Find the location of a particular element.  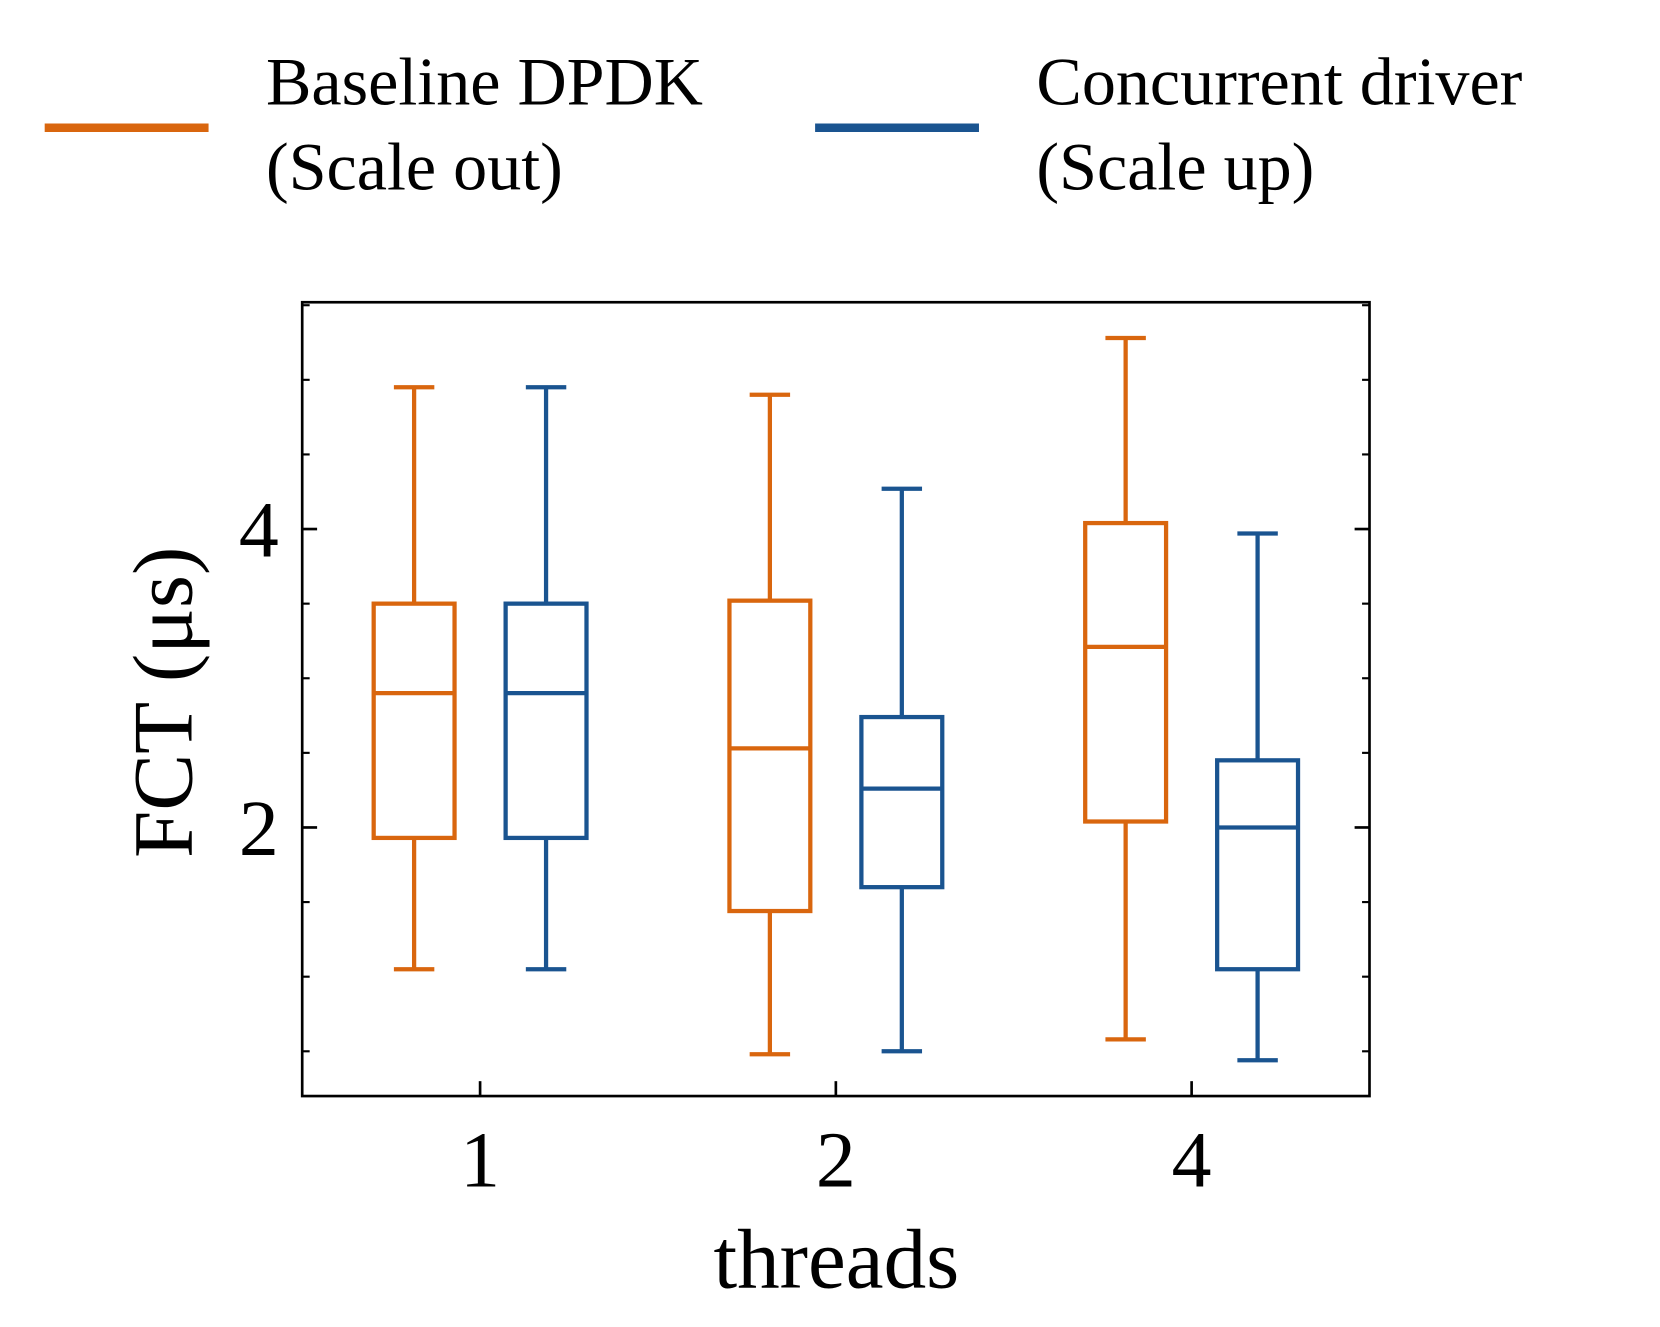

x-tick-label: 2 is located at coordinates (836, 1161).